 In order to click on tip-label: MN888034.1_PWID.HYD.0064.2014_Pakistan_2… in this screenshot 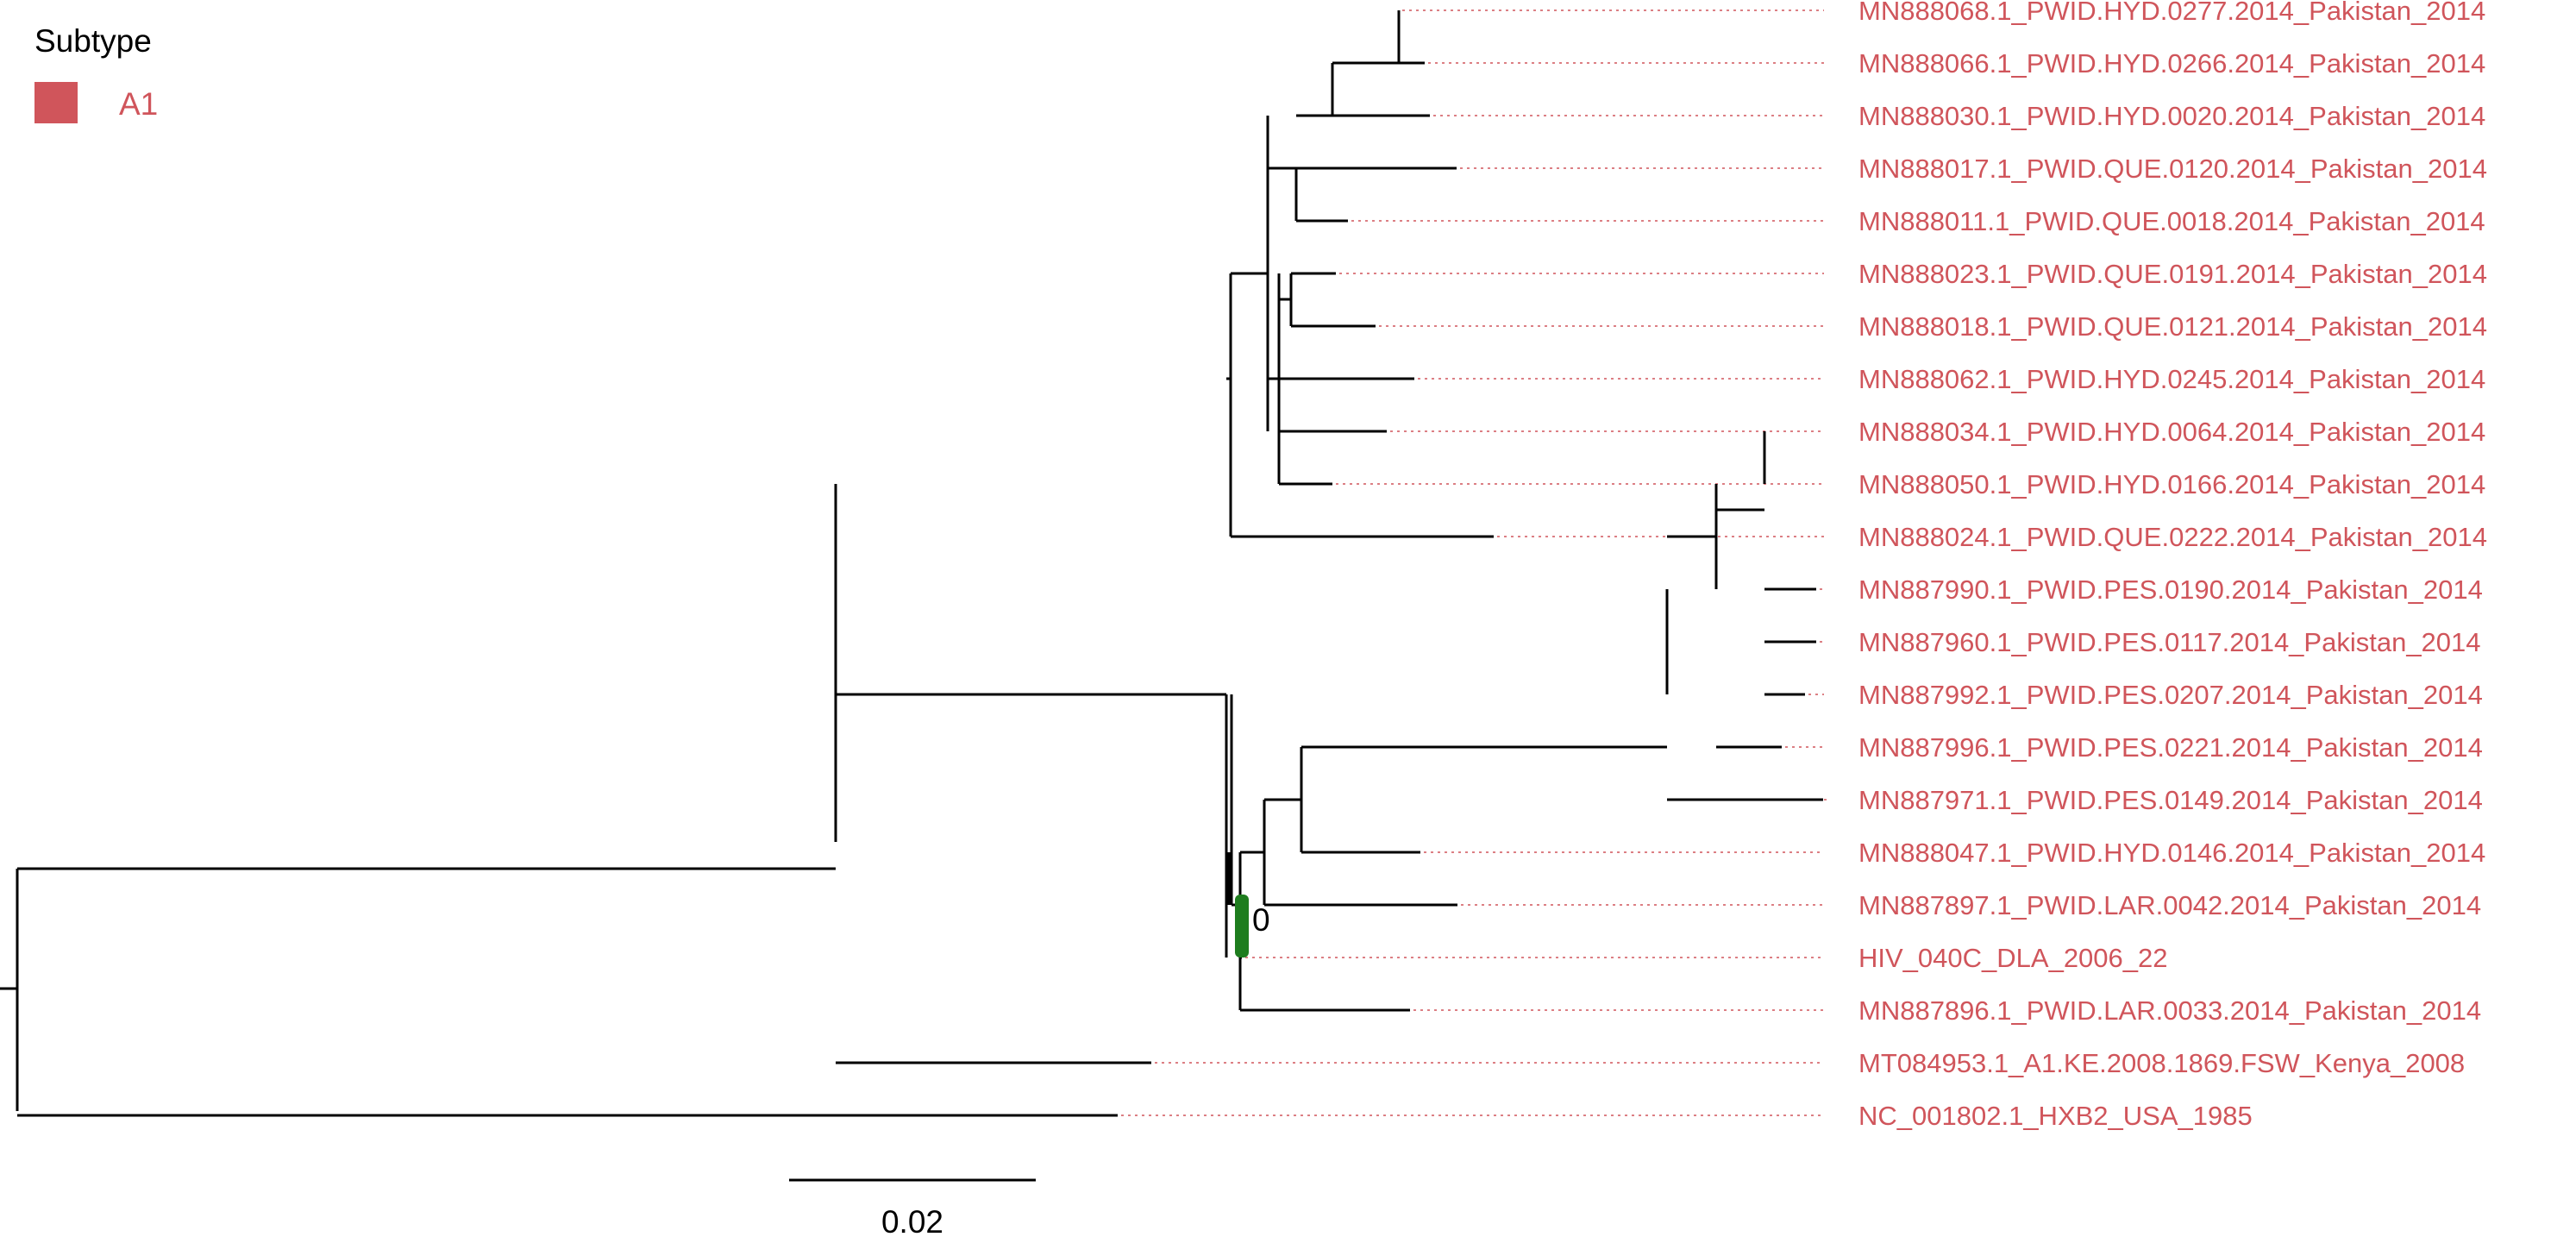, I will do `click(2171, 432)`.